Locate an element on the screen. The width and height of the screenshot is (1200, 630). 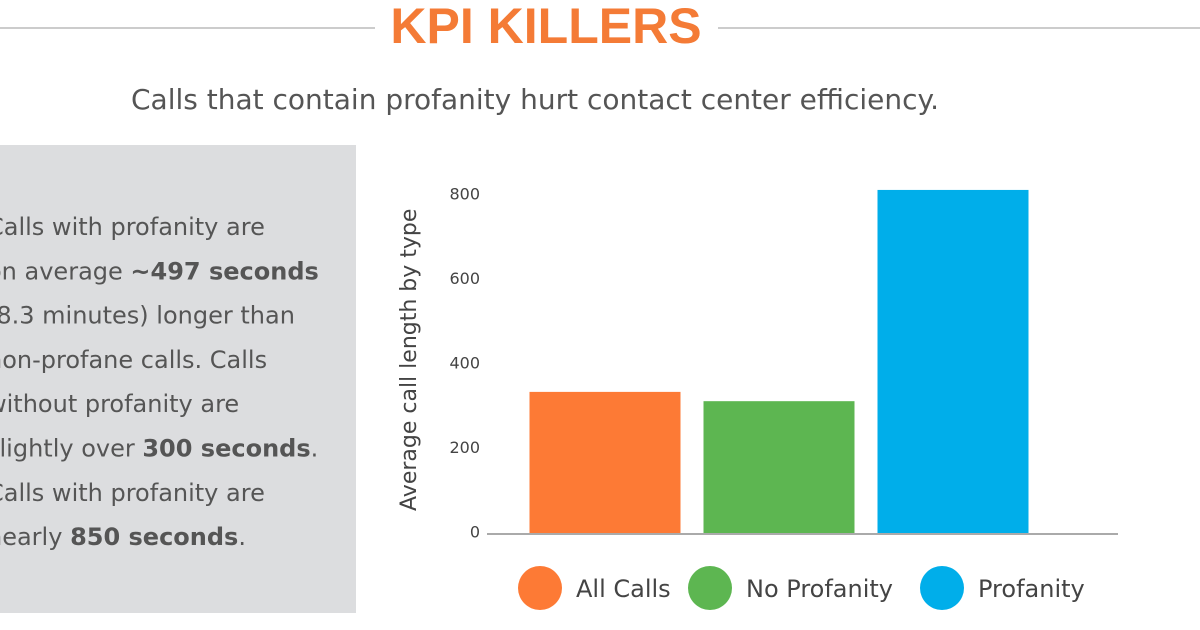
legend-label: No Profanity is located at coordinates (819, 589).